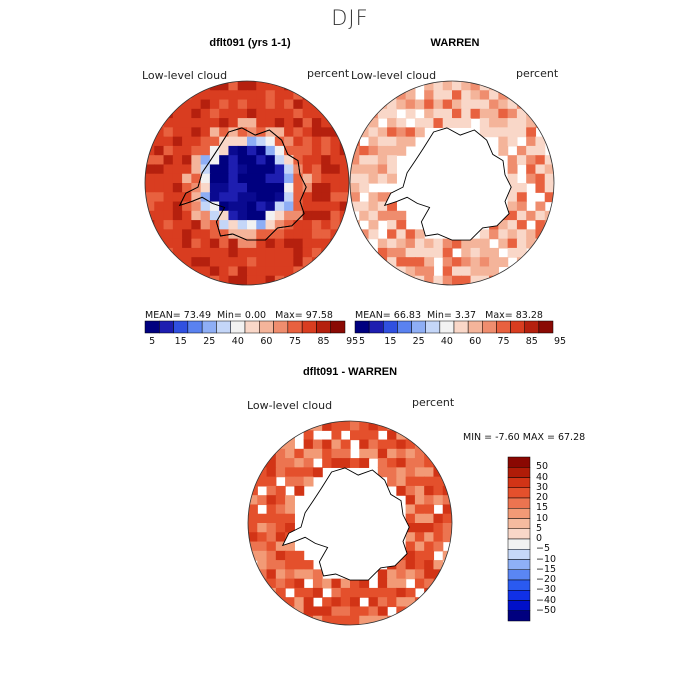  I want to click on panel2-colorbar-tick-label: 95, so click(560, 341).